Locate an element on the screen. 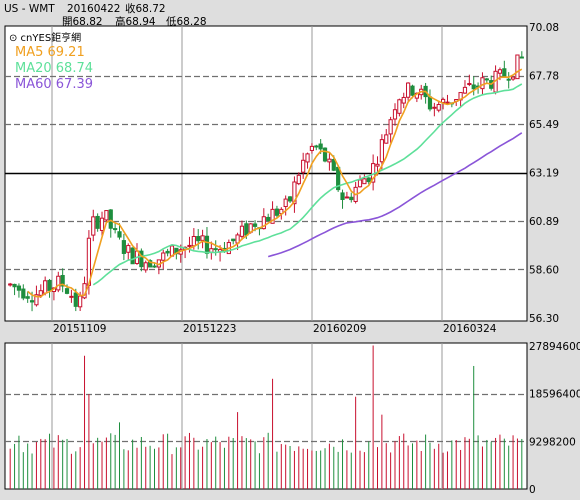 The width and height of the screenshot is (580, 500). price-tick-label: 67.78 is located at coordinates (544, 77).